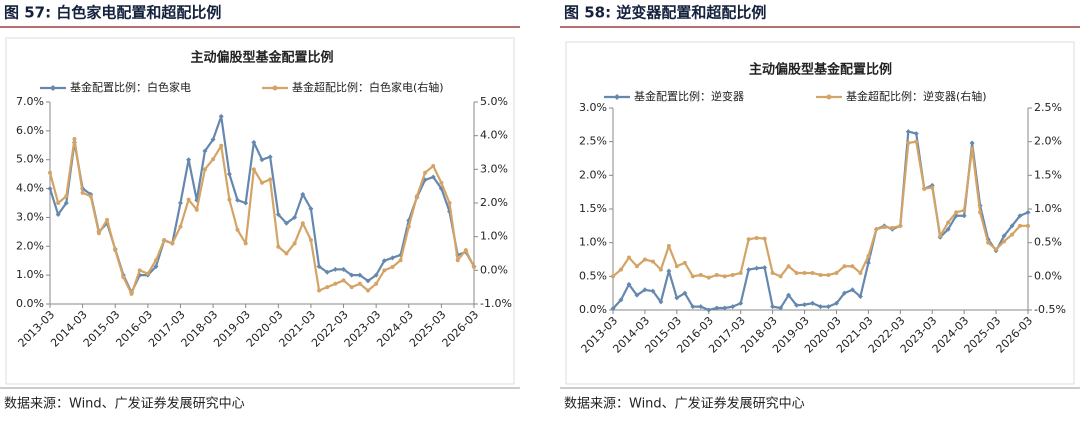  Describe the element at coordinates (30, 101) in the screenshot. I see `y-tick-label: 7.0%` at that location.